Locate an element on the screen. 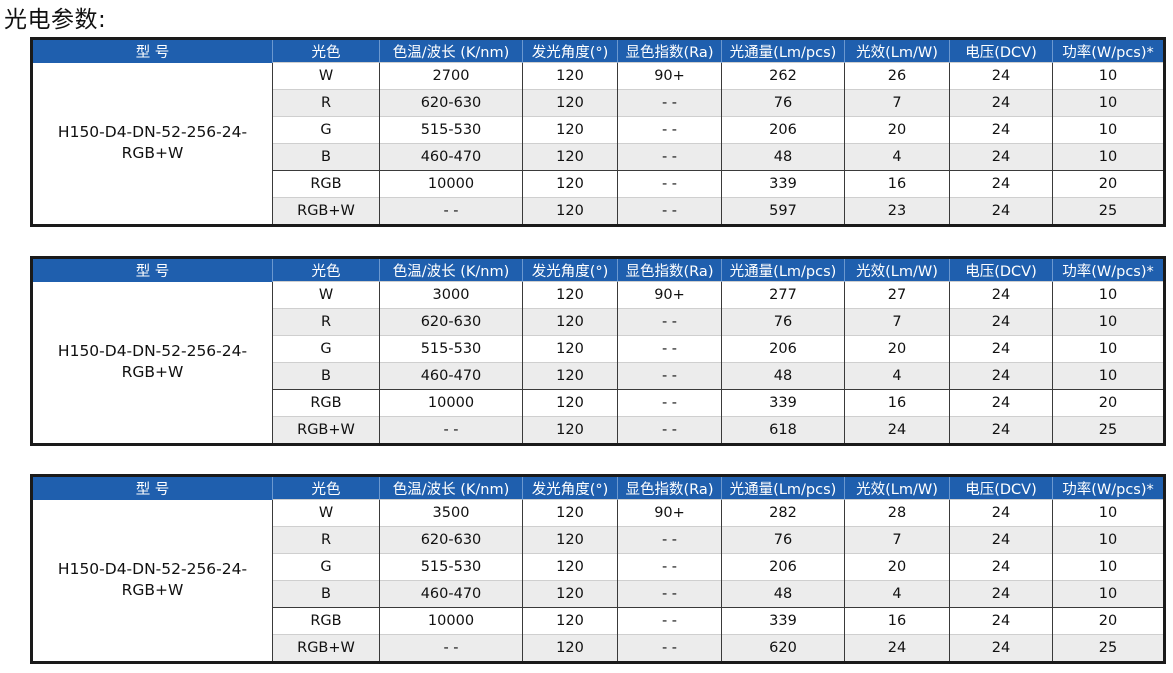 The width and height of the screenshot is (1173, 673). table-cell: 460-470 is located at coordinates (451, 376).